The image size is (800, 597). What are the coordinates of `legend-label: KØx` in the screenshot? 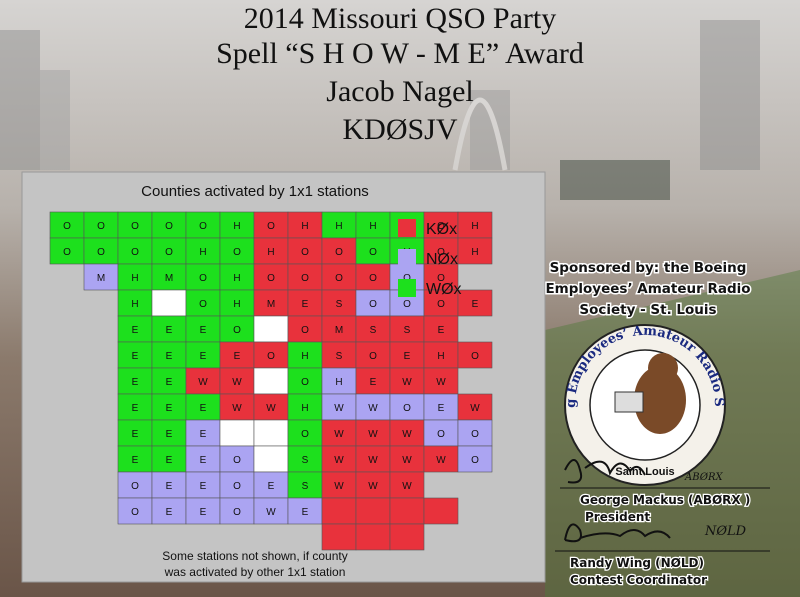 It's located at (441, 229).